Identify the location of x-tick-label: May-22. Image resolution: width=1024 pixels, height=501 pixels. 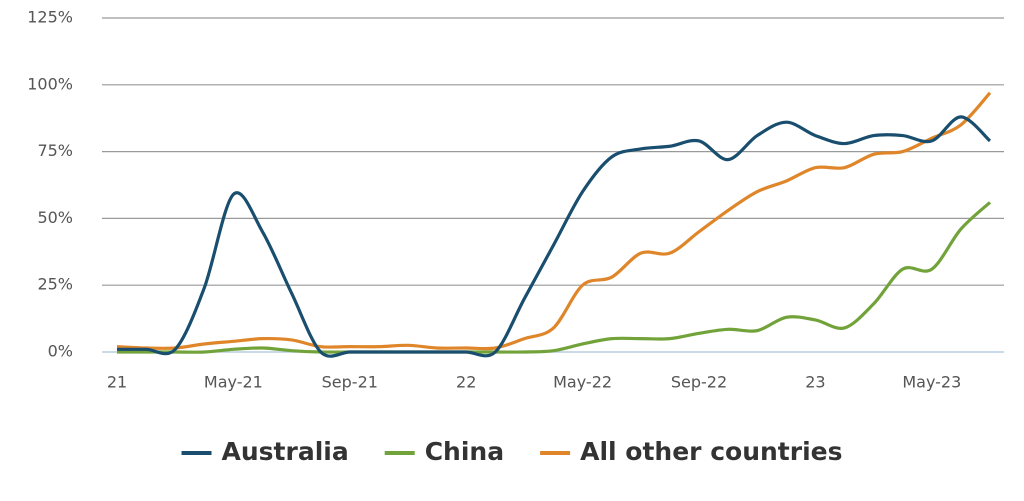
(582, 382).